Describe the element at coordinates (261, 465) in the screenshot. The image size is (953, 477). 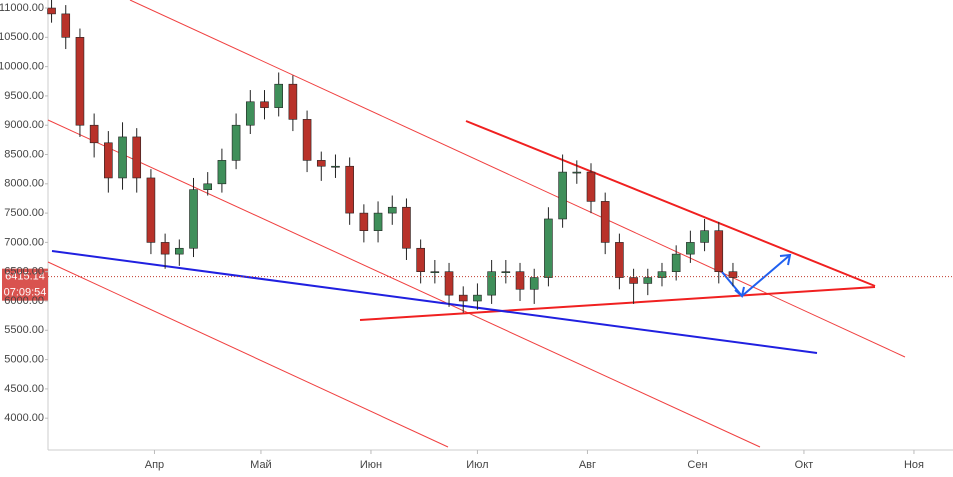
I see `x-tick-label: Май` at that location.